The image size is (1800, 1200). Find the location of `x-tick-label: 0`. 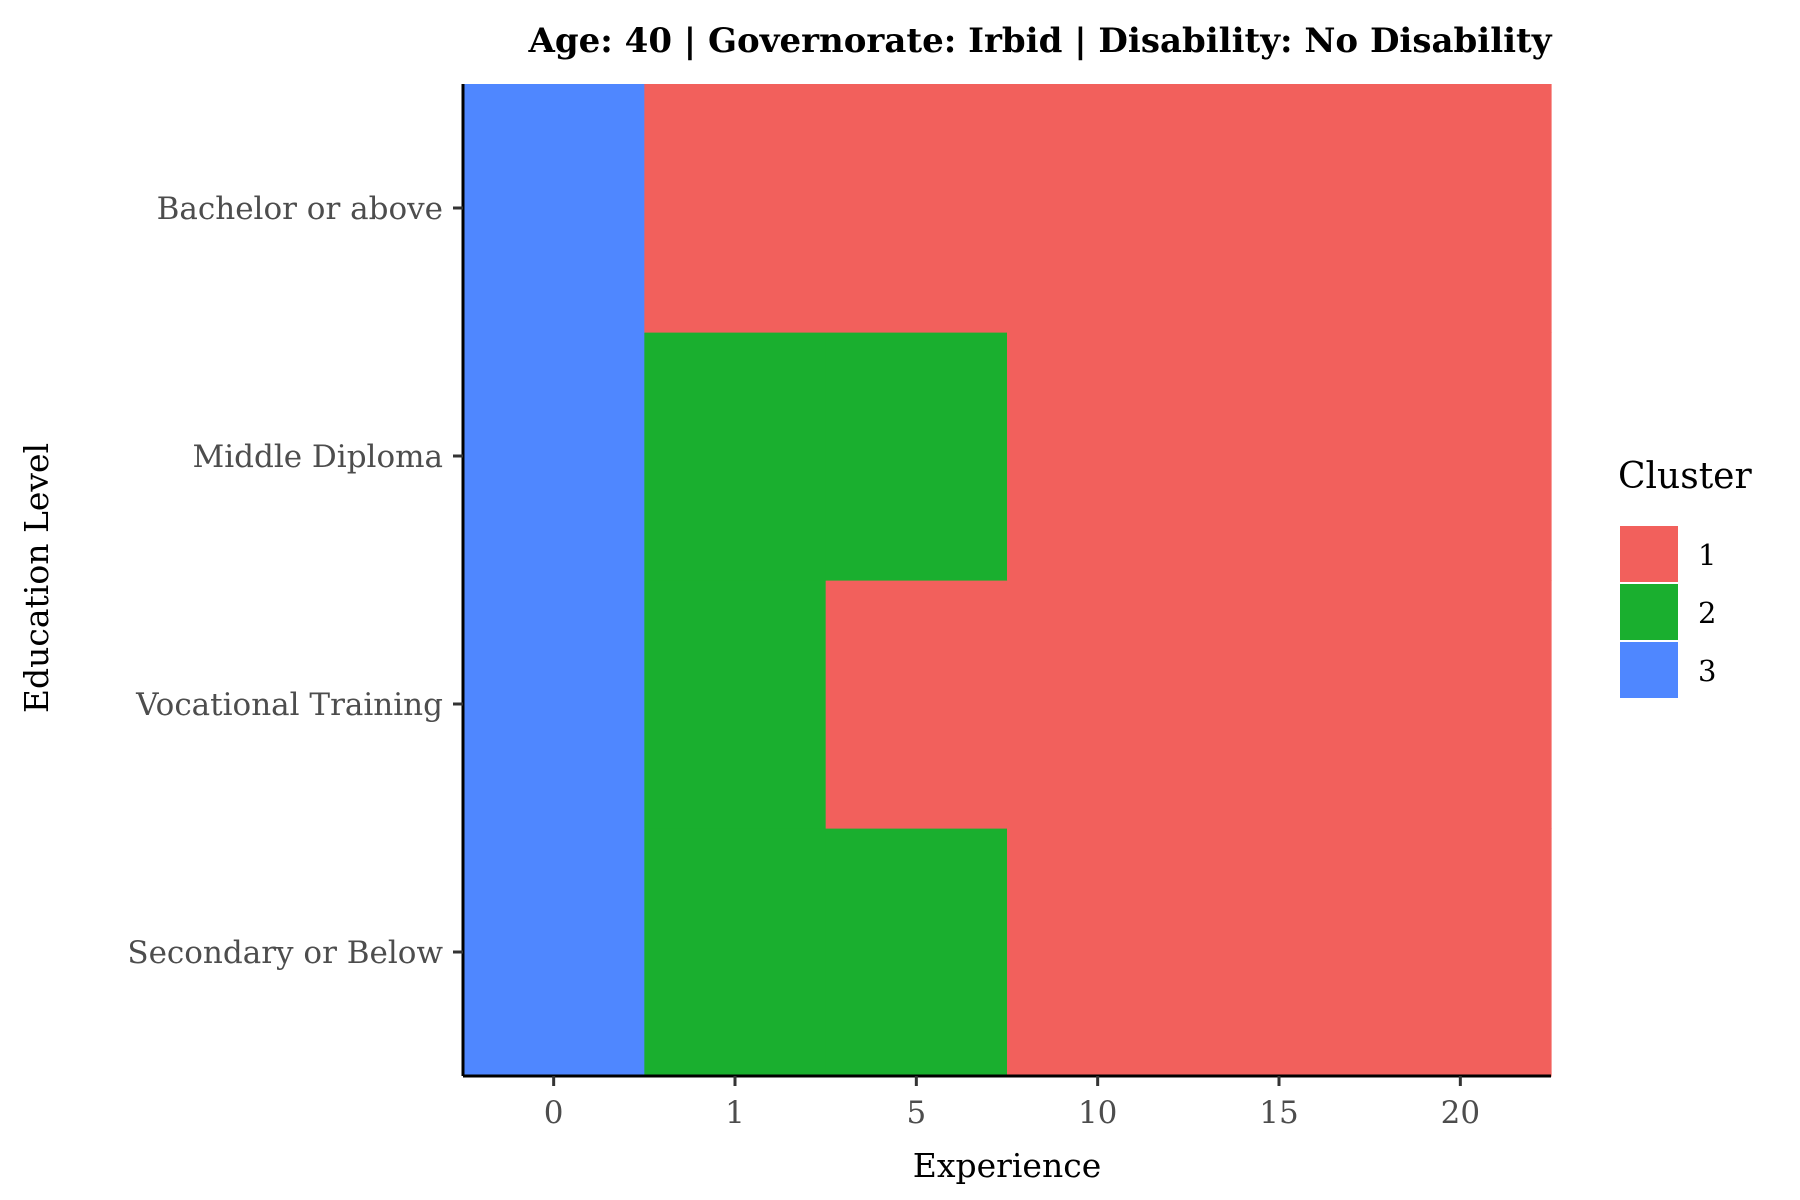

x-tick-label: 0 is located at coordinates (554, 1113).